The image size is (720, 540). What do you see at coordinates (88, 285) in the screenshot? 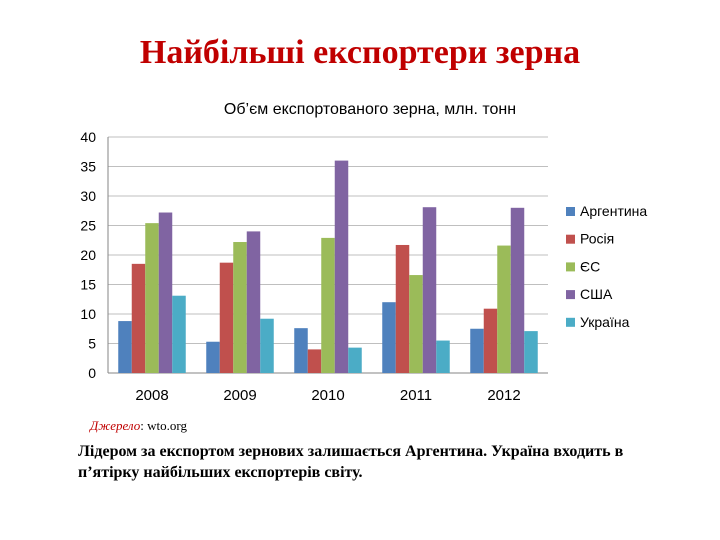
I see `y-tick-label: 15` at bounding box center [88, 285].